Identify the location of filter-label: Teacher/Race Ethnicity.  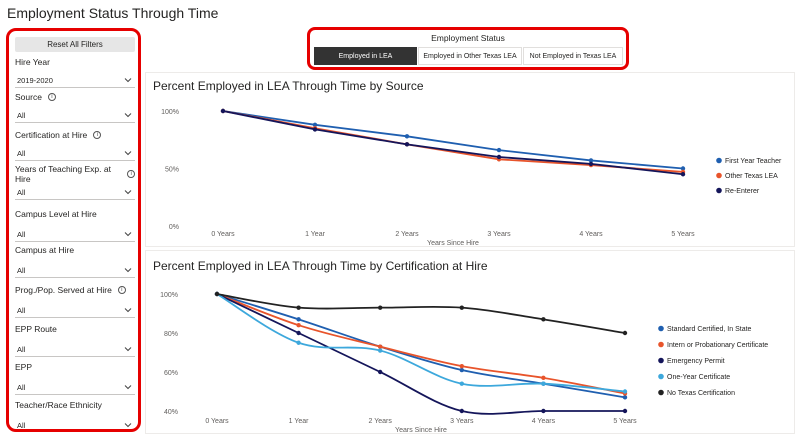
(75, 404).